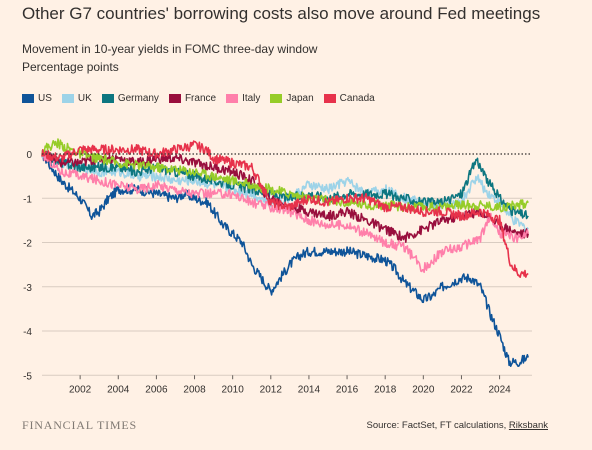  Describe the element at coordinates (499, 389) in the screenshot. I see `x-tick-label: 2024` at that location.